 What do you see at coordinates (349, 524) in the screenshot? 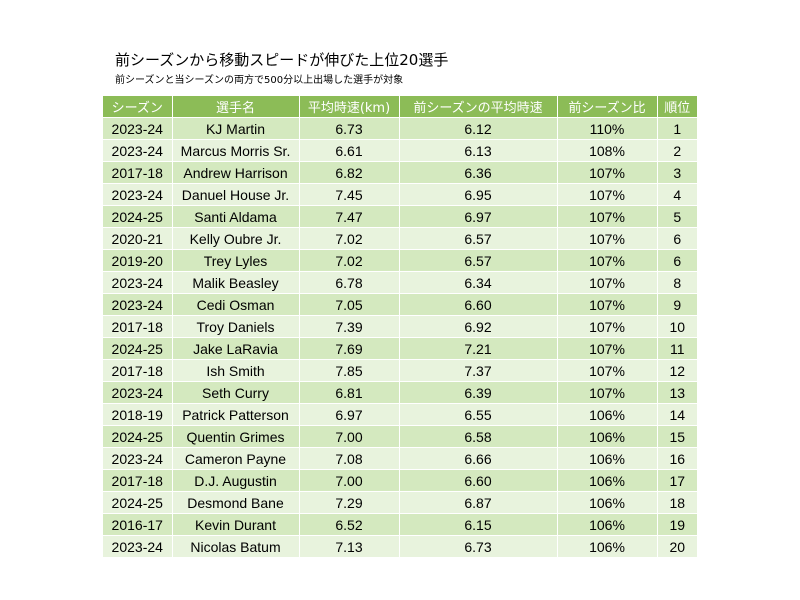
I see `cell-avg-speed: 6.52` at bounding box center [349, 524].